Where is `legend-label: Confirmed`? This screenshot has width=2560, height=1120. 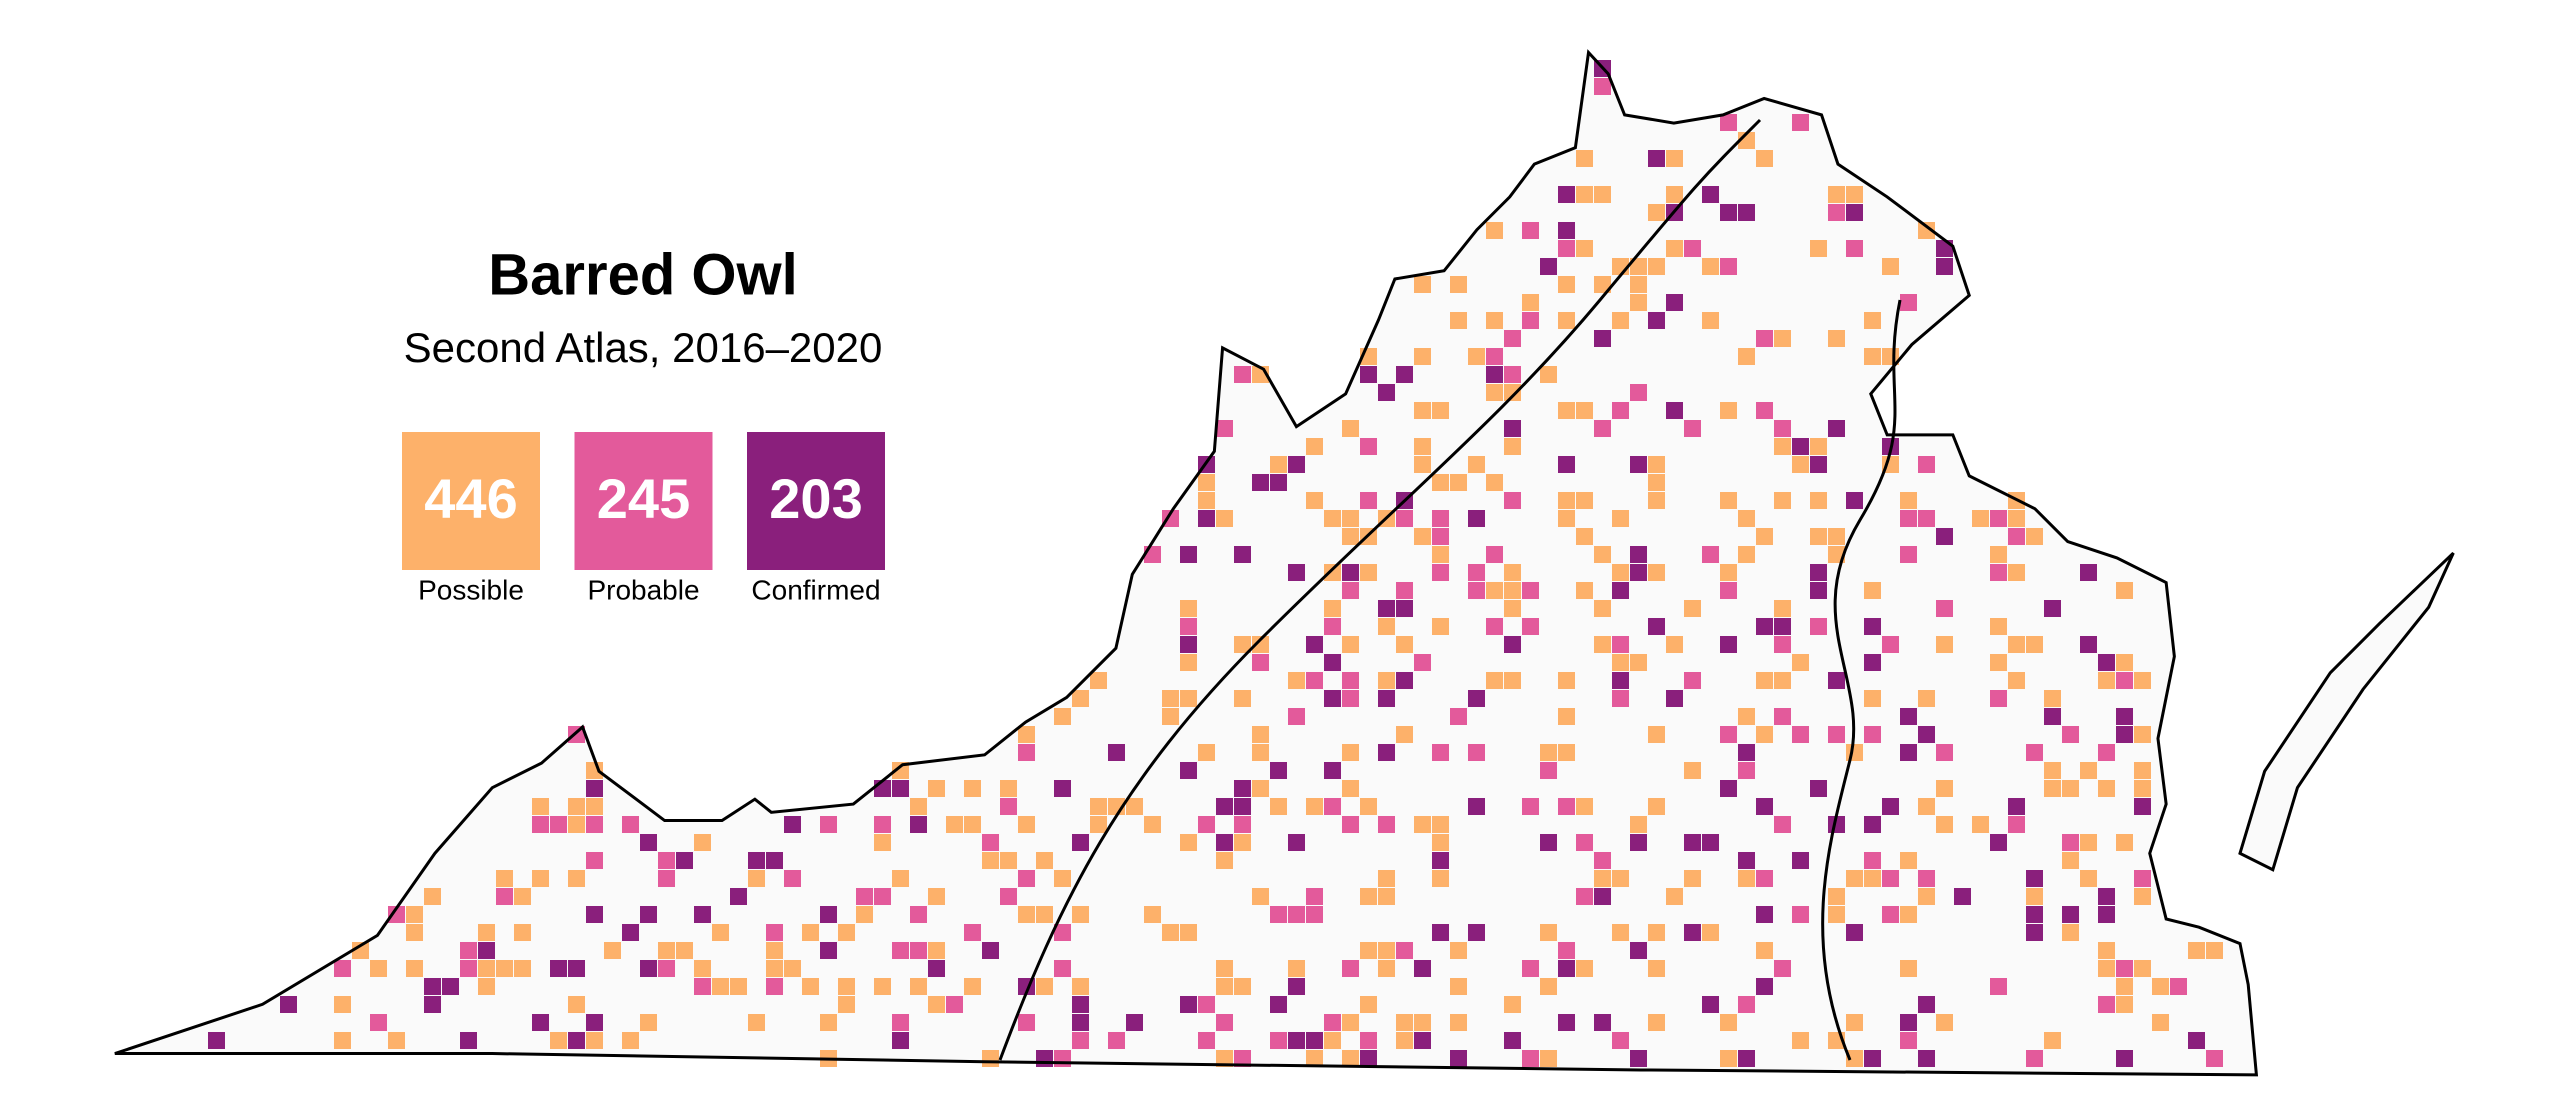 legend-label: Confirmed is located at coordinates (815, 589).